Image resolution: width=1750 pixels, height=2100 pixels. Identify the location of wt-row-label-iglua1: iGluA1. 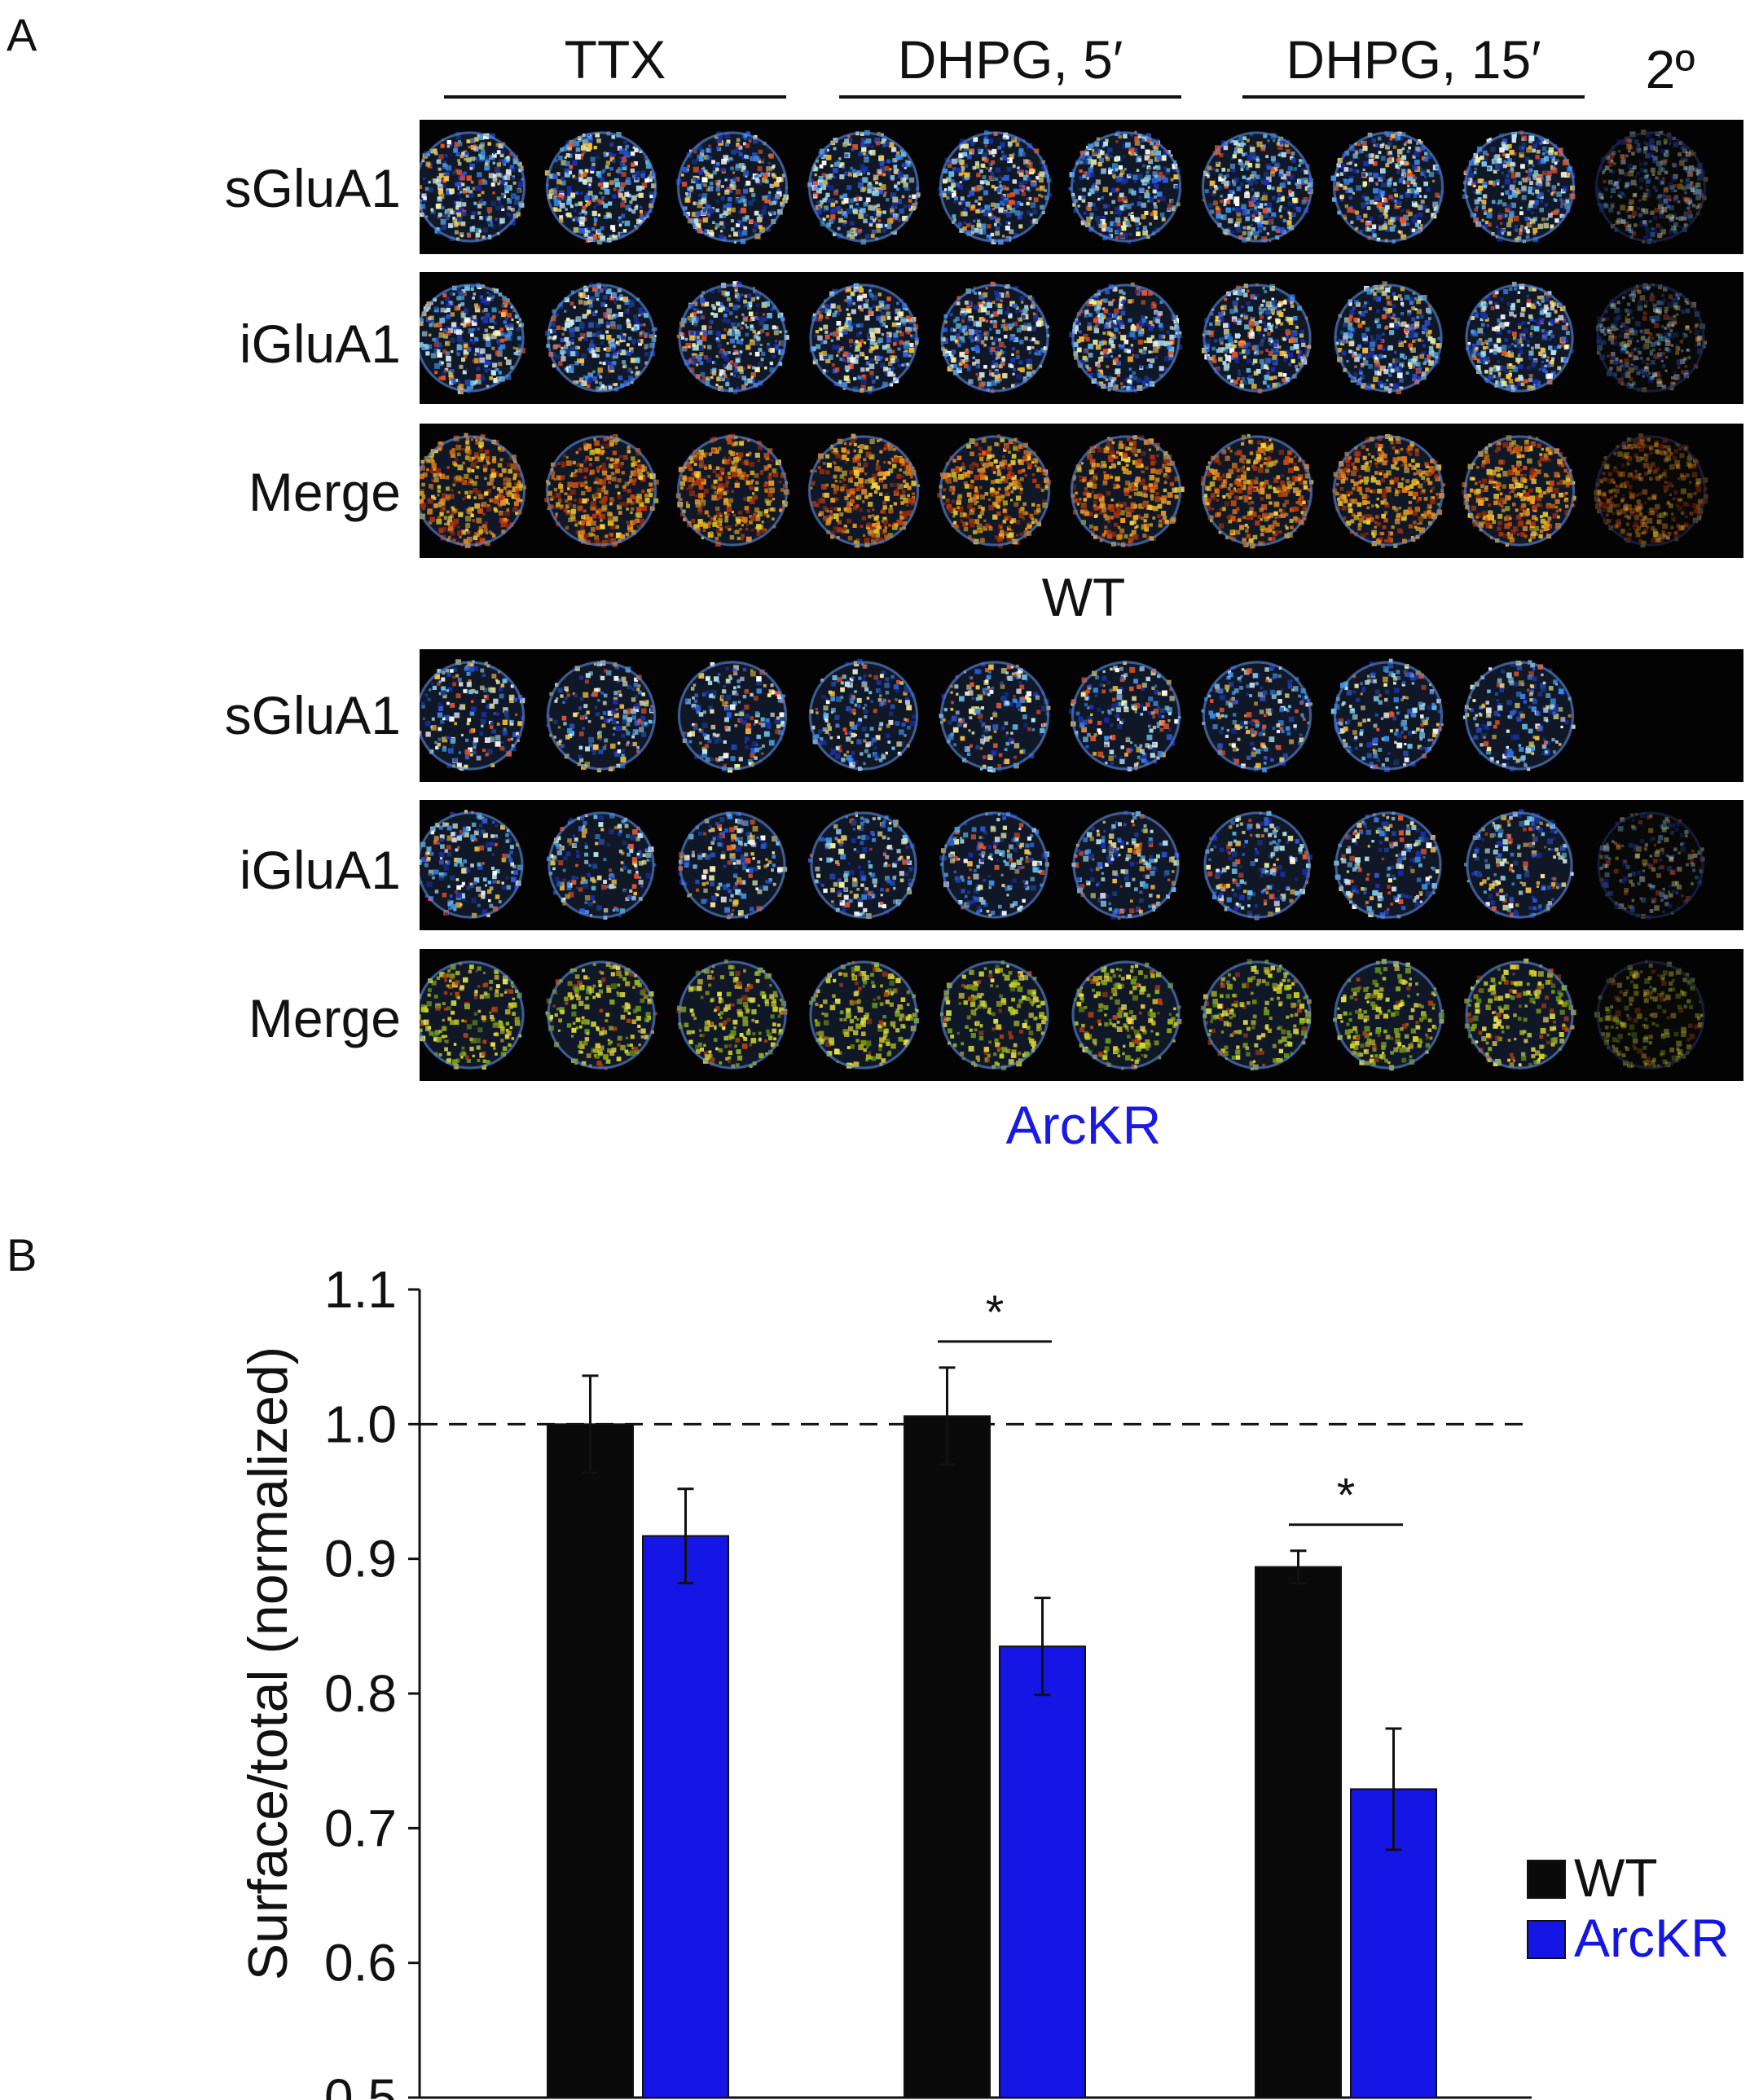
(320, 344).